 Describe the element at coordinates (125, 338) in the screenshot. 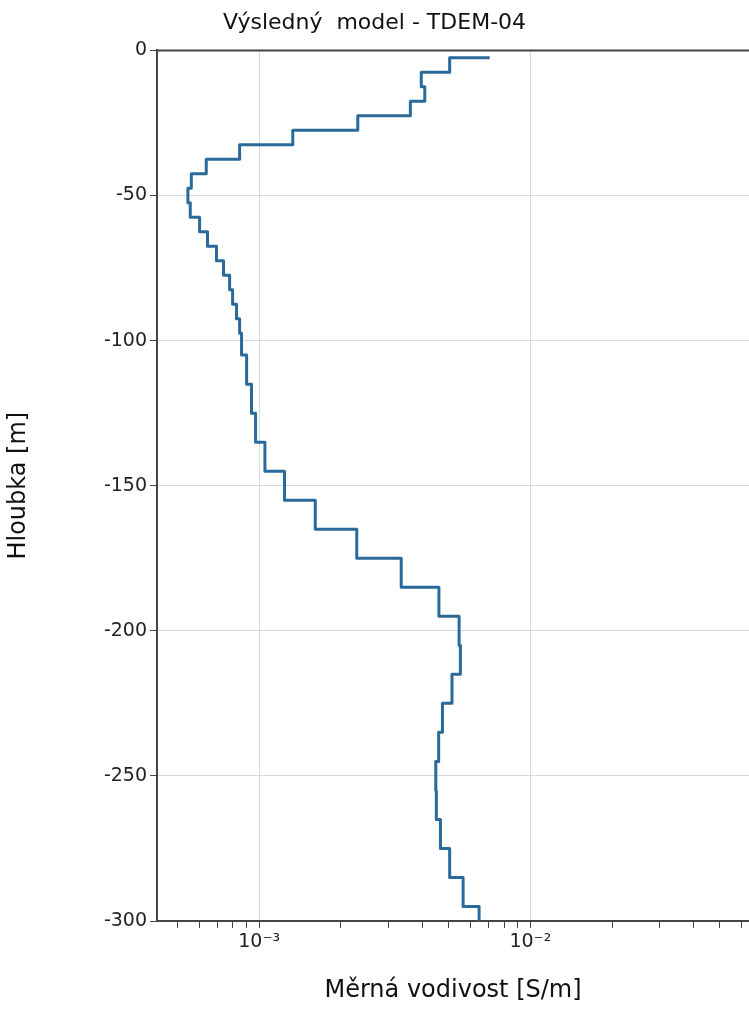

I see `y-tick-label: -100` at that location.